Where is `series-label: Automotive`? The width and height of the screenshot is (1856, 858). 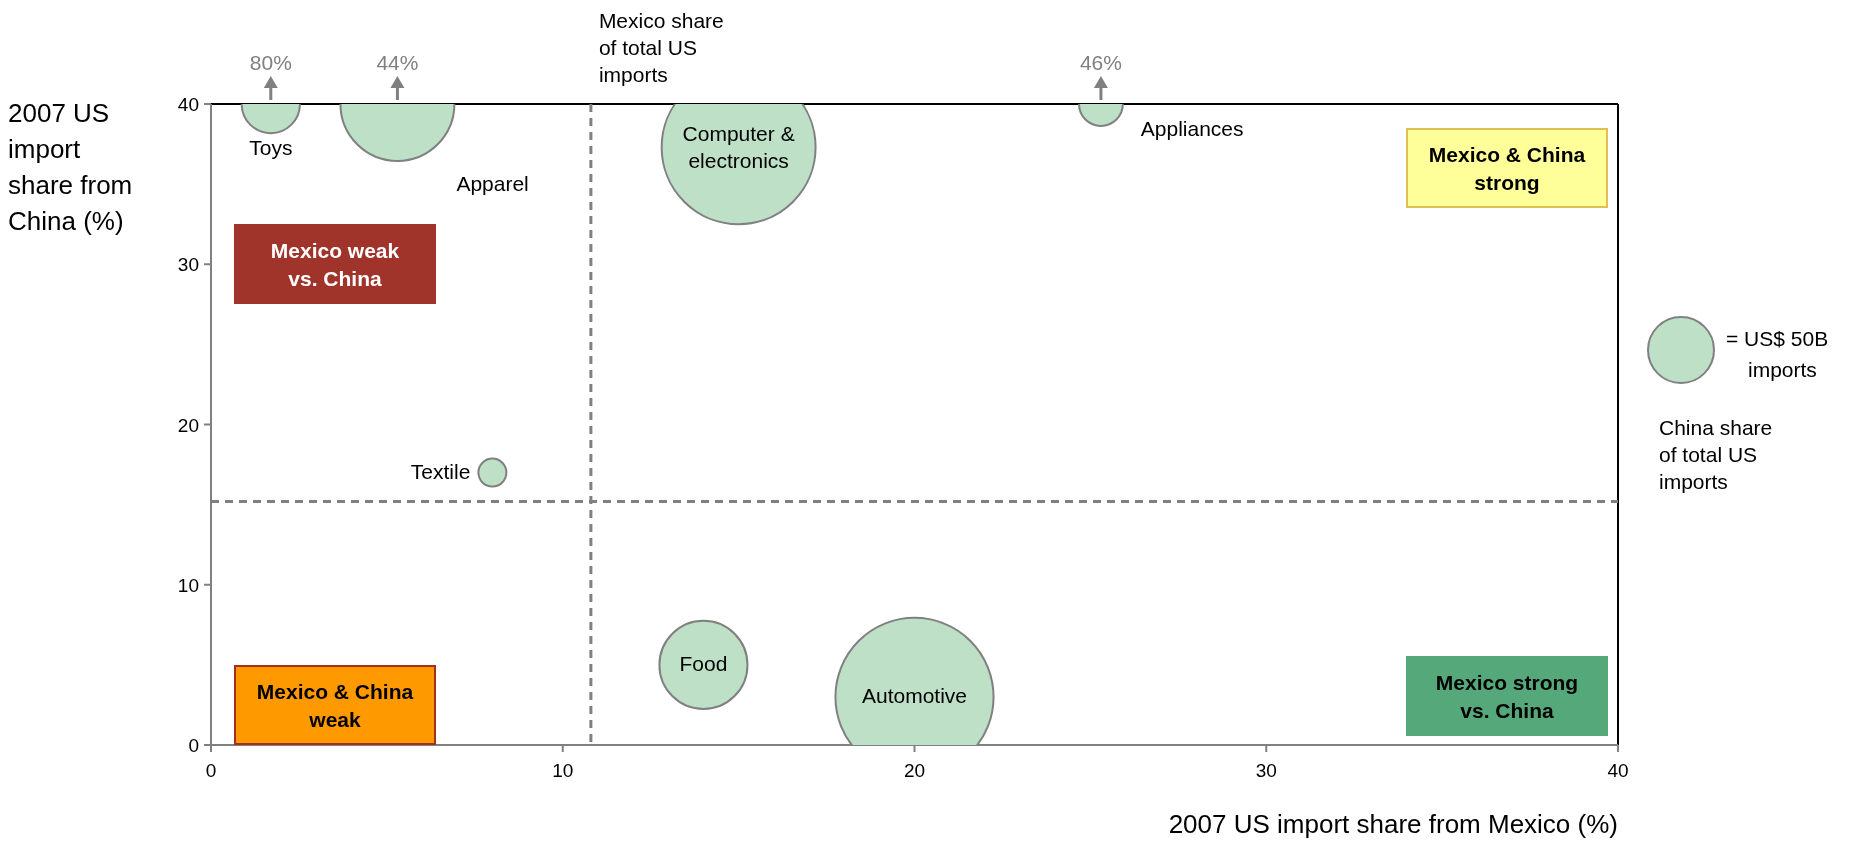
series-label: Automotive is located at coordinates (914, 695).